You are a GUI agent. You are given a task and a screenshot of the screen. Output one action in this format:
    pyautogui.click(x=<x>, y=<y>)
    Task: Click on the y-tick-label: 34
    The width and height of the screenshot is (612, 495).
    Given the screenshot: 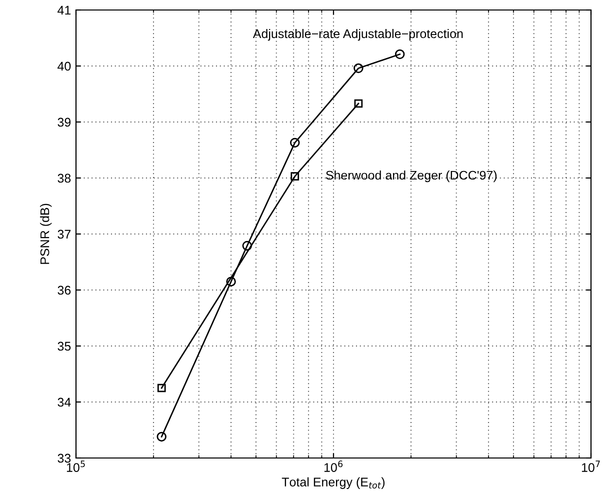 What is the action you would take?
    pyautogui.click(x=64, y=402)
    